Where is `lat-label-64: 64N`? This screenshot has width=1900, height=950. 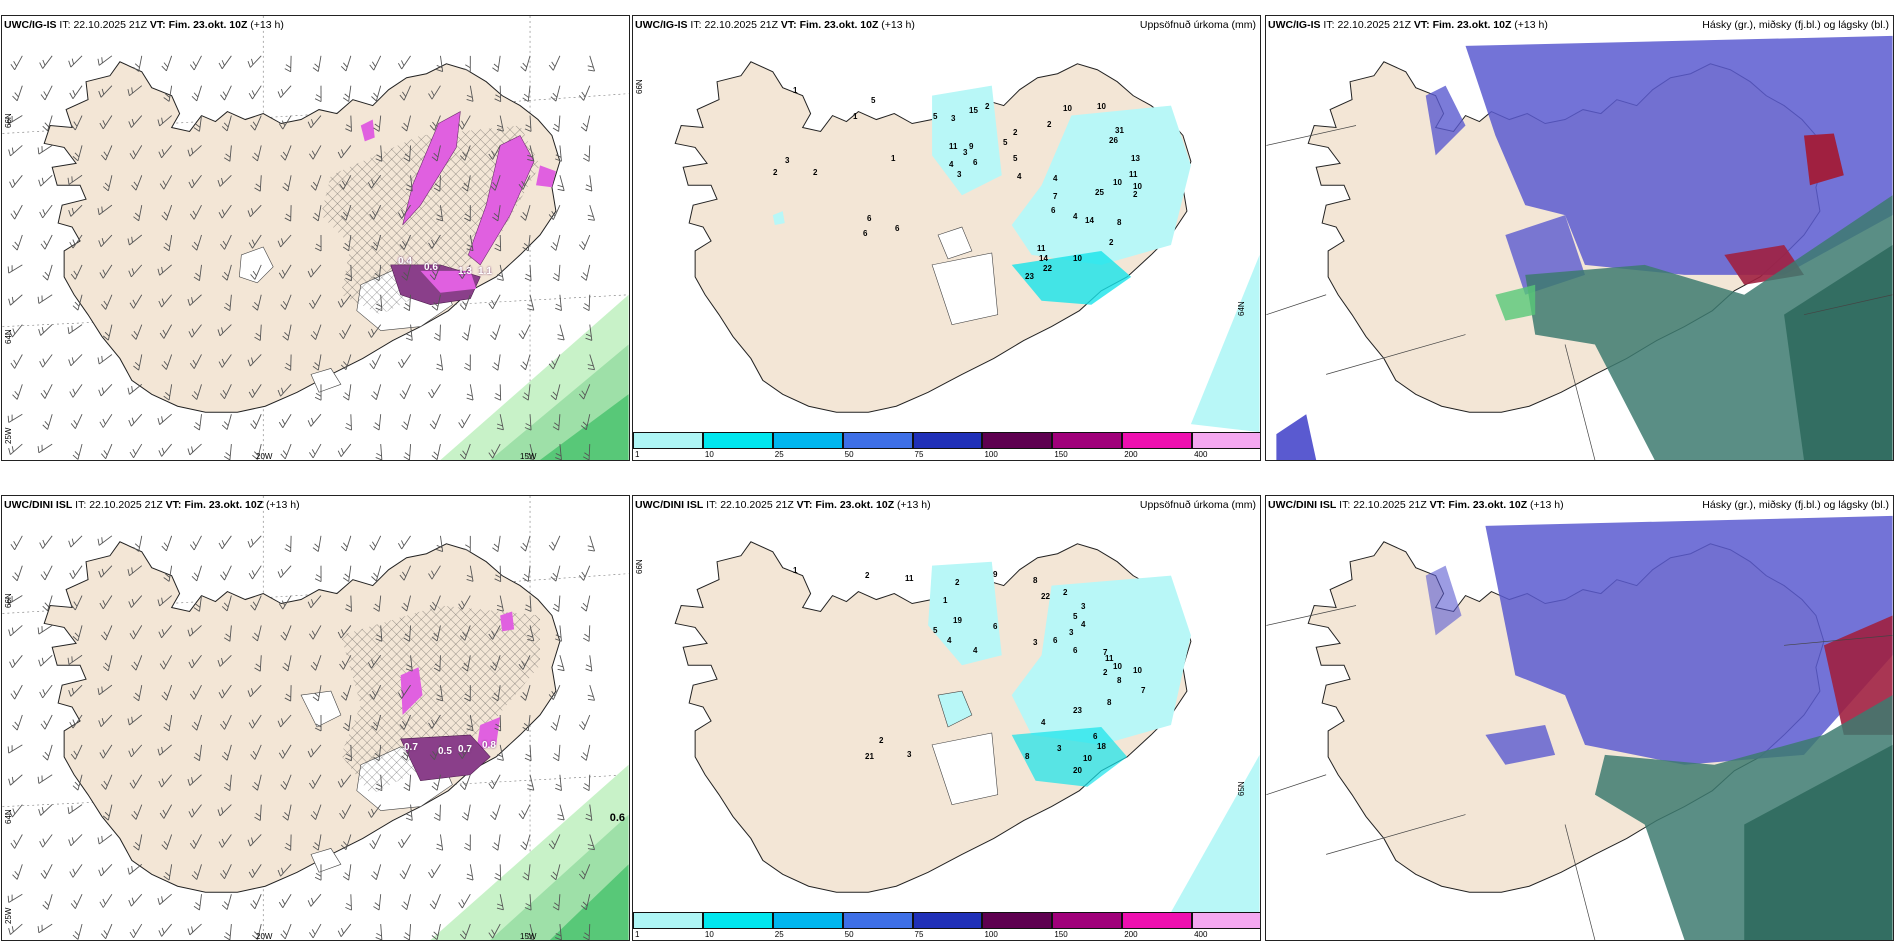
lat-label-64: 64N is located at coordinates (8, 336).